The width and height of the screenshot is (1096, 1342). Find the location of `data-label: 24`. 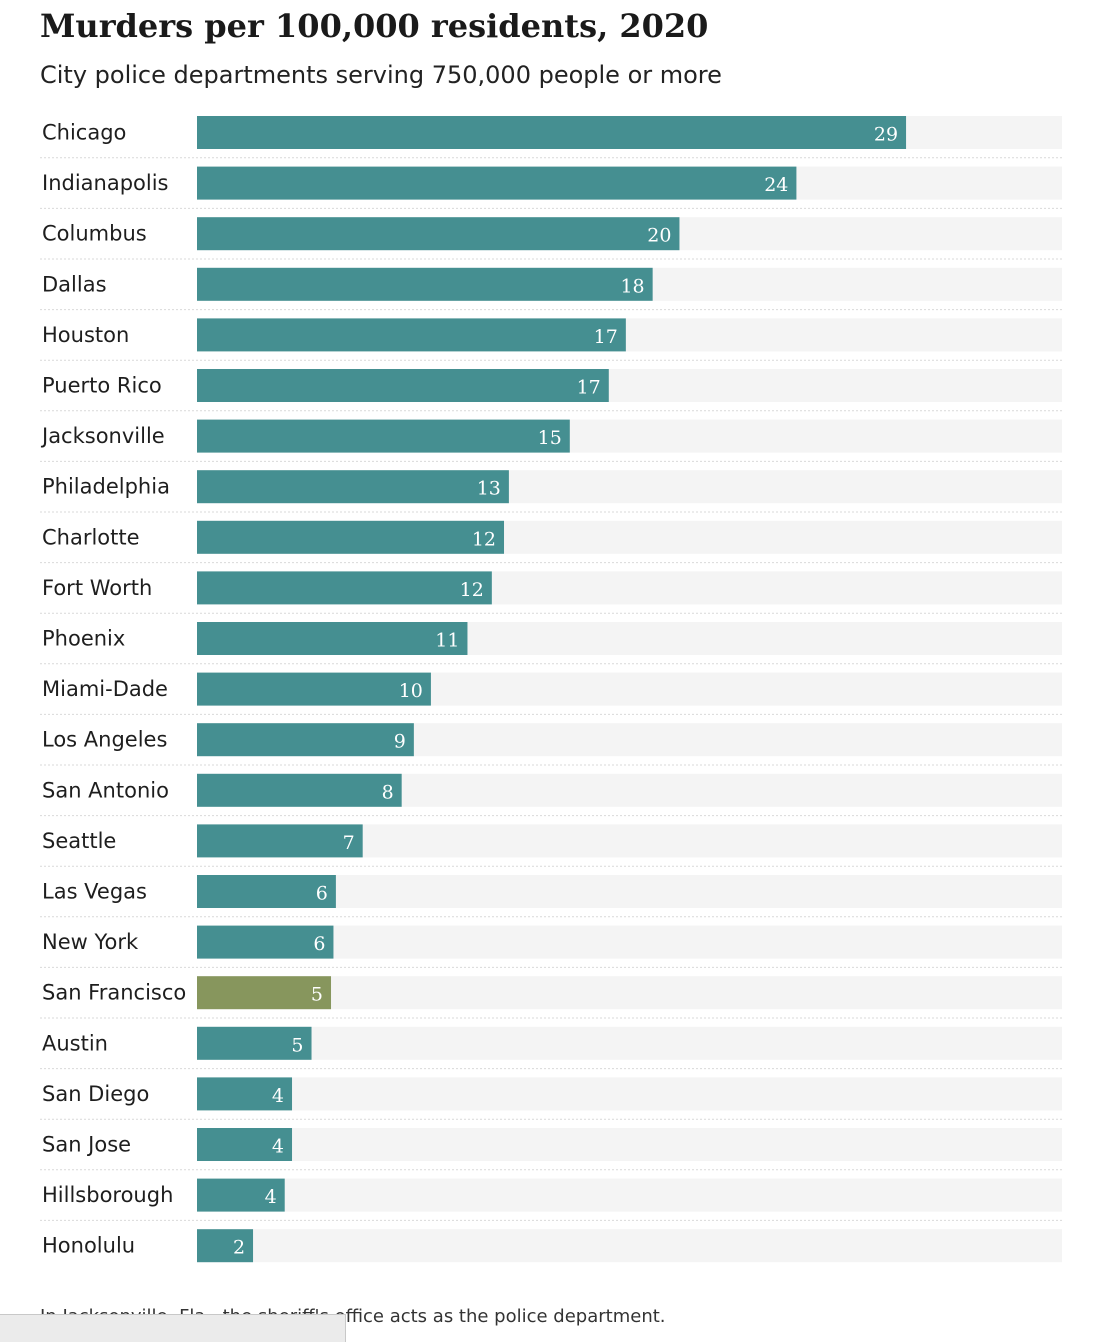

data-label: 24 is located at coordinates (776, 185).